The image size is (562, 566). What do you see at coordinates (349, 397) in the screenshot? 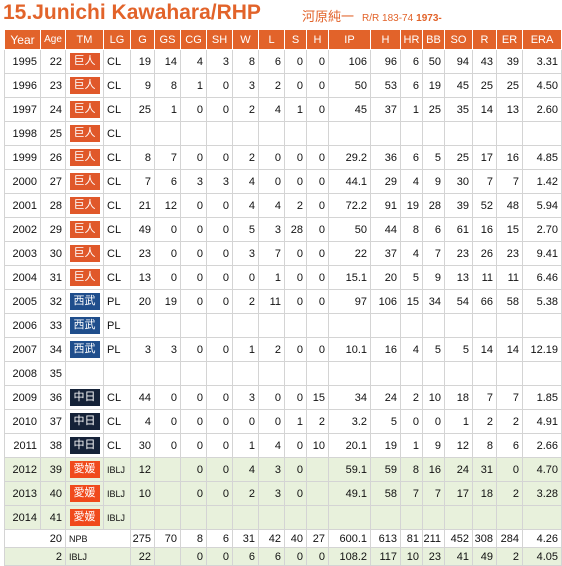
I see `stat-cell: 34` at bounding box center [349, 397].